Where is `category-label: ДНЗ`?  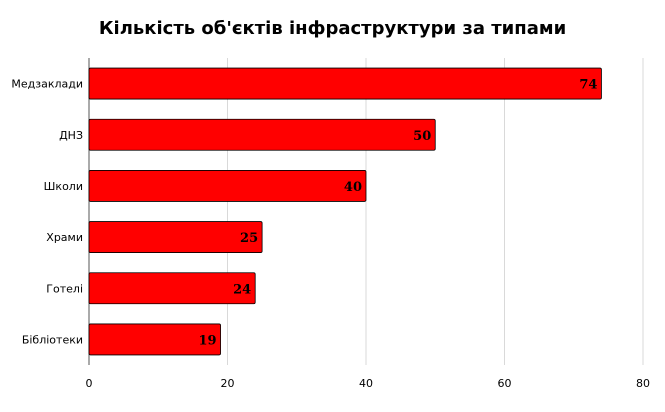 category-label: ДНЗ is located at coordinates (71, 135).